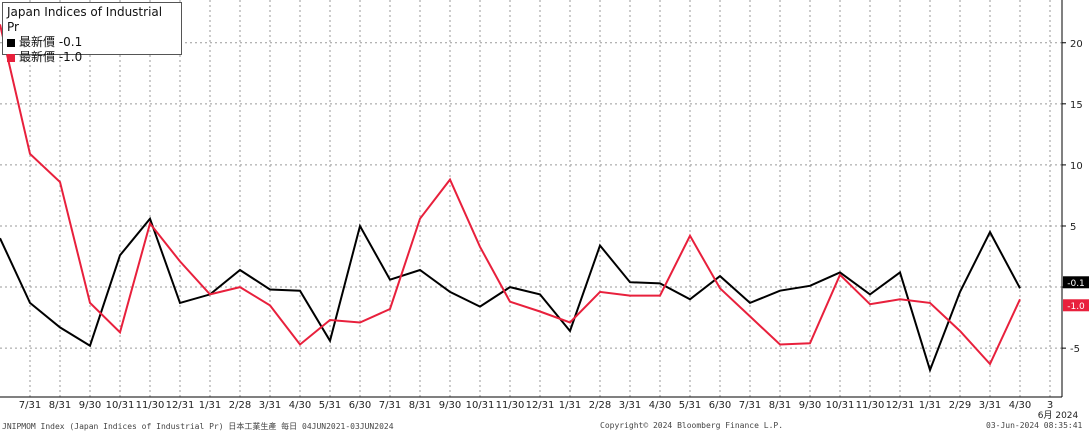 This screenshot has width=1090, height=432. Describe the element at coordinates (92, 42) in the screenshot. I see `legend-entry-black: 最新價 -0.1` at that location.